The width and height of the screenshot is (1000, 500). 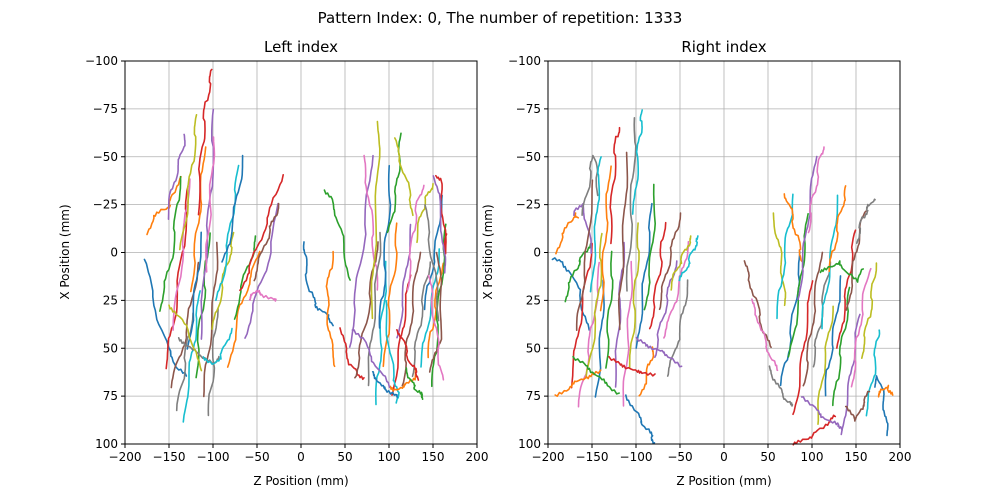 I want to click on right-x-tick-label: 150, so click(x=856, y=457).